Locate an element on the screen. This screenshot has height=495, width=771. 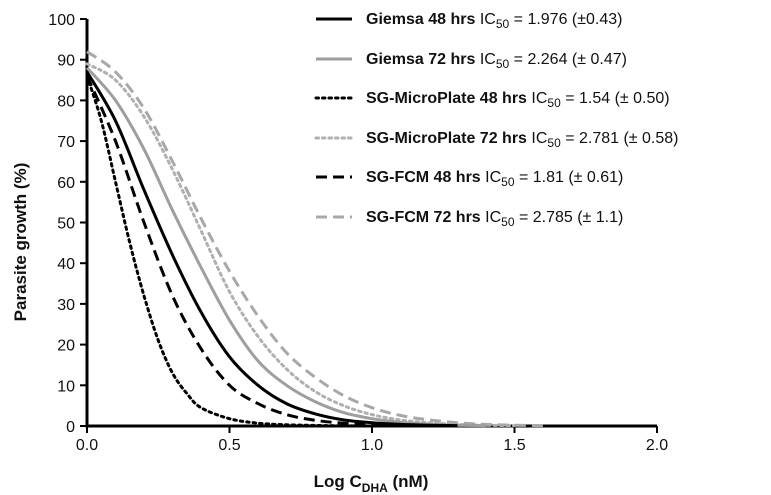
y-tick-label: 50 is located at coordinates (66, 224).